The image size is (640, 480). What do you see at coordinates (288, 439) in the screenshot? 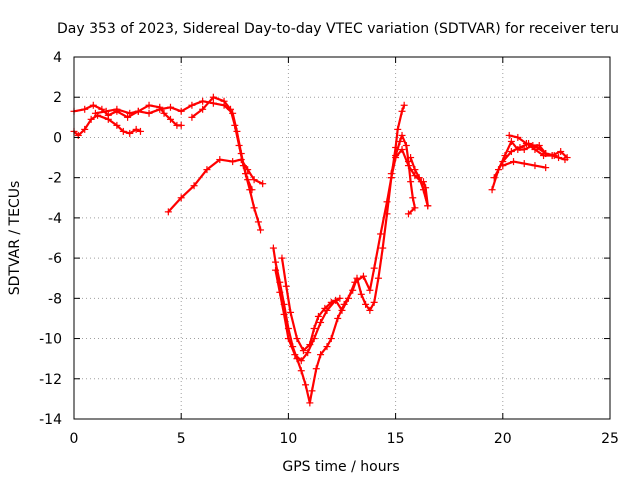
I see `x-tick-label: 10` at bounding box center [288, 439].